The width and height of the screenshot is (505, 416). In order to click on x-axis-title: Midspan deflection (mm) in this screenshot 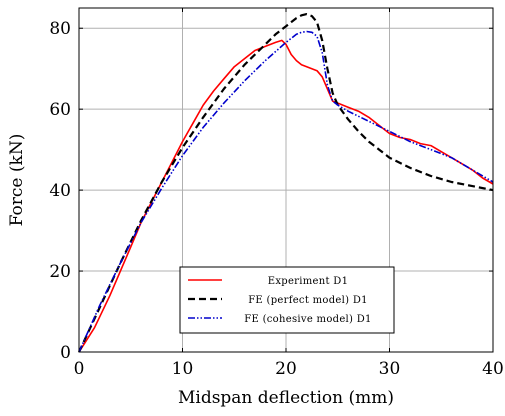, I will do `click(286, 398)`.